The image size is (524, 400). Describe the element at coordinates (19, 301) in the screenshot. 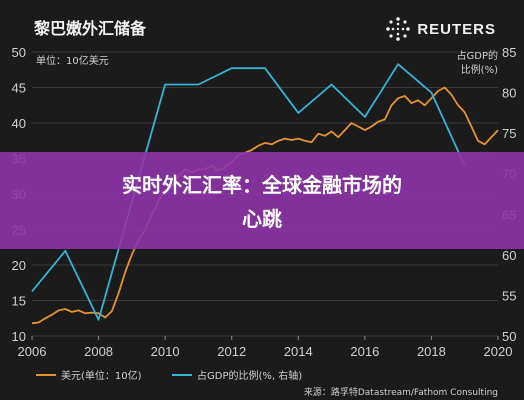

I see `left-tick-label: 15` at that location.